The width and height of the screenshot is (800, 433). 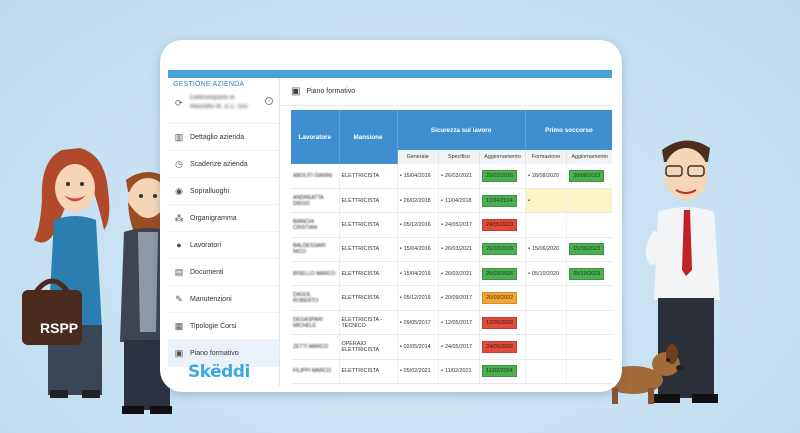 What do you see at coordinates (315, 372) in the screenshot?
I see `worker-name: FILIPPI MARCO` at bounding box center [315, 372].